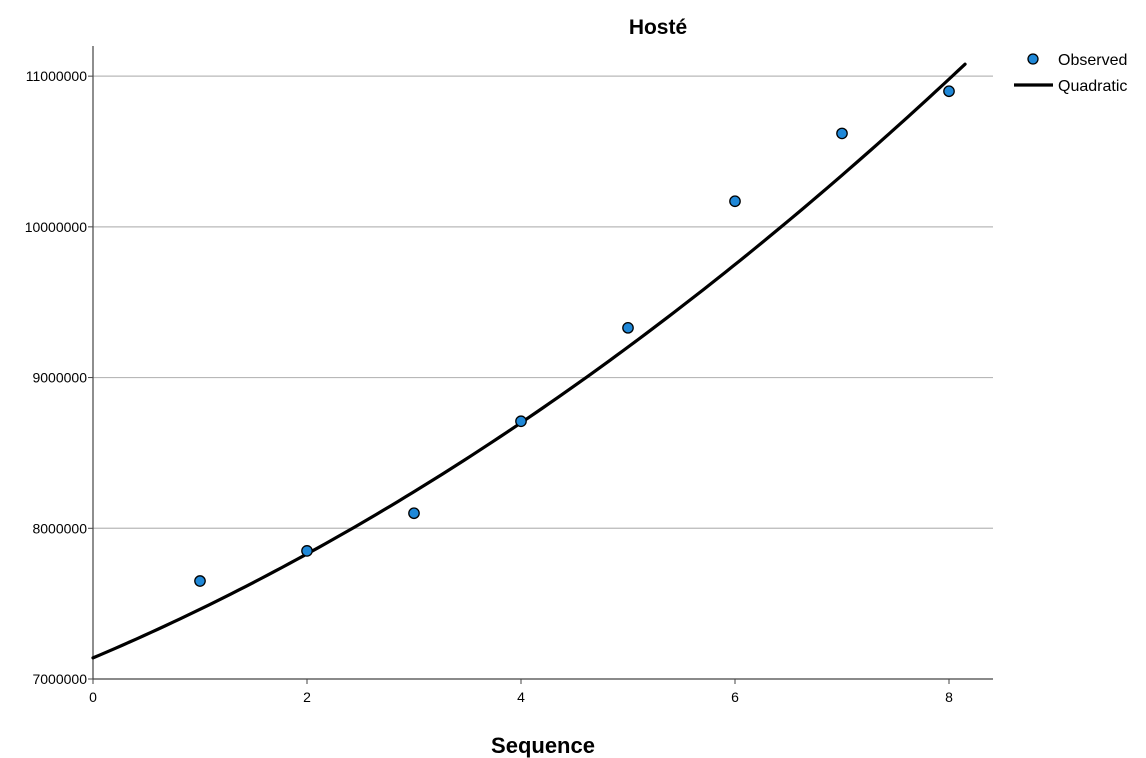 This screenshot has height=758, width=1146. What do you see at coordinates (59, 528) in the screenshot?
I see `y-tick-label-1: 8000000` at bounding box center [59, 528].